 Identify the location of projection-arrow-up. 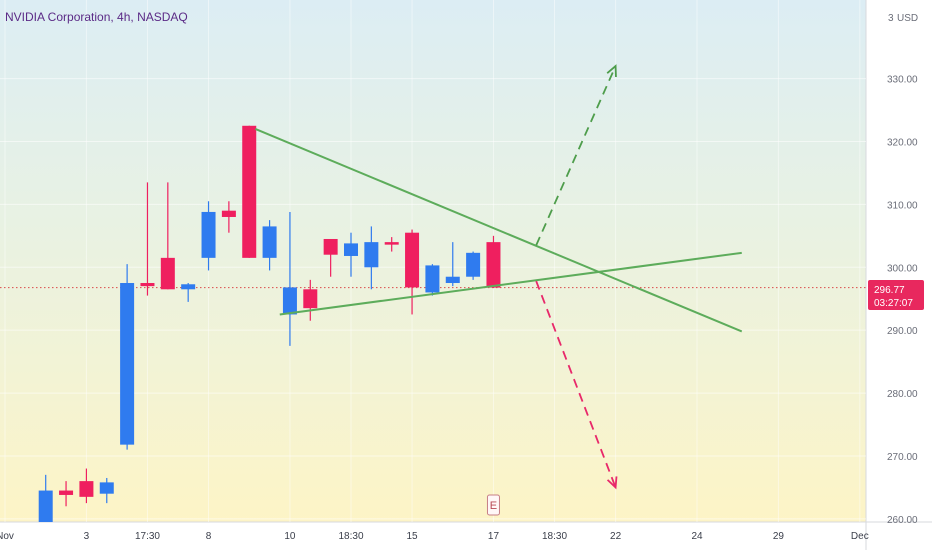
(576, 155).